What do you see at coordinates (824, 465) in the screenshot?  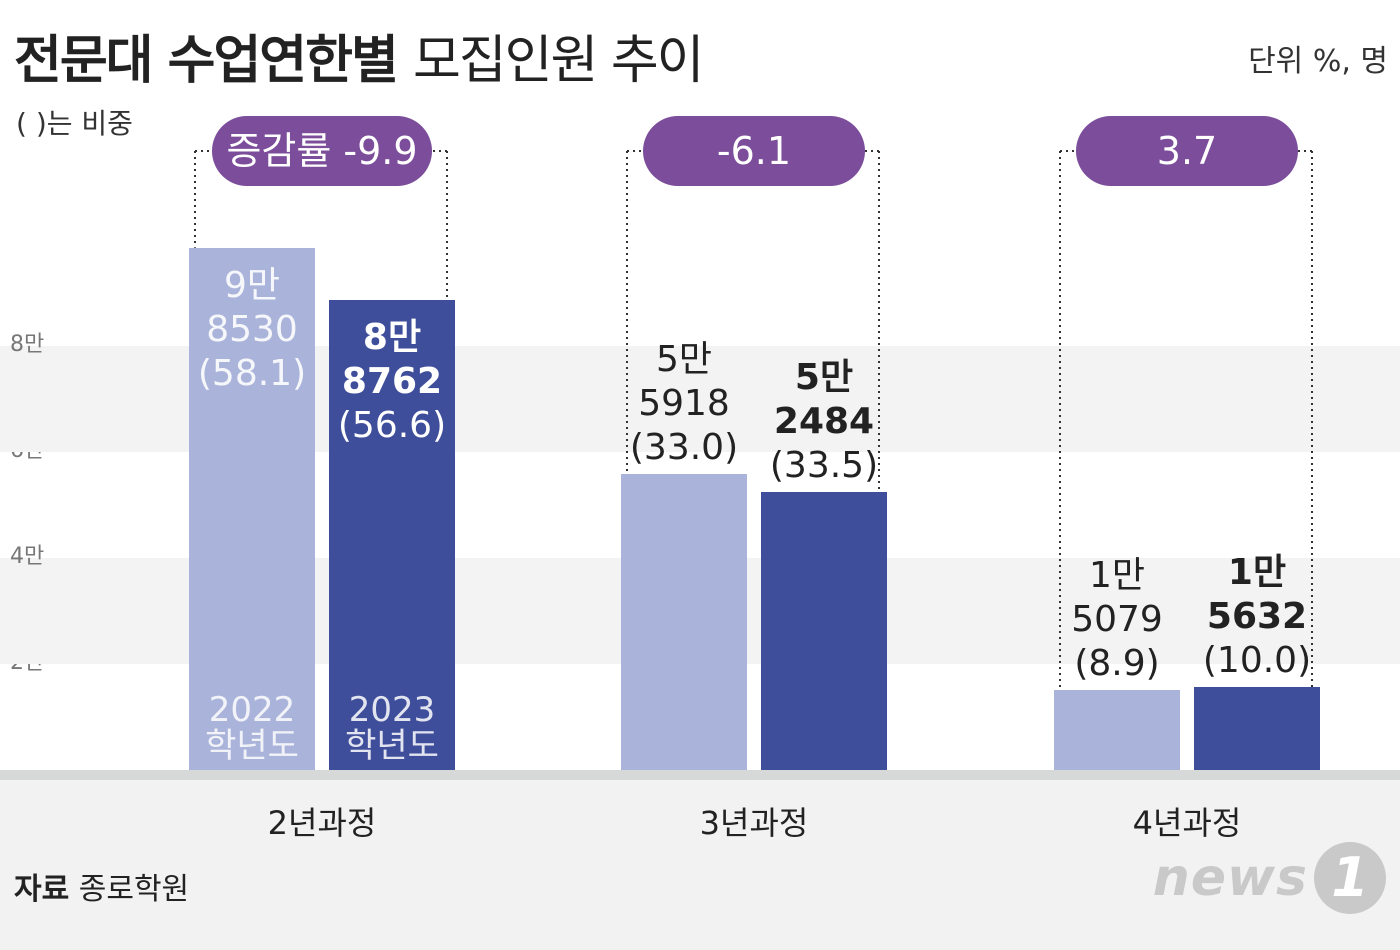 I see `value-label-line: (33.5)` at bounding box center [824, 465].